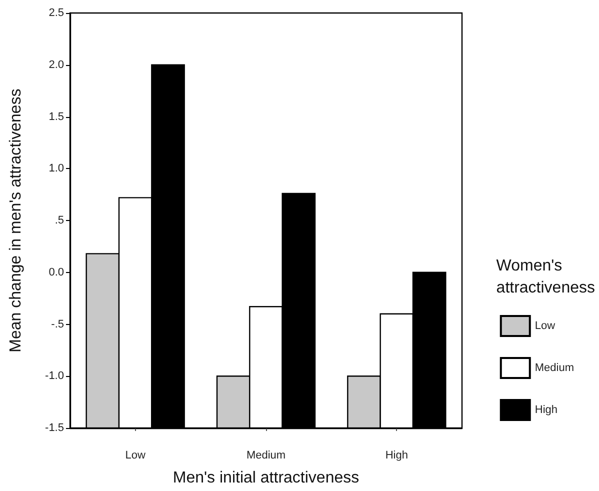 This screenshot has width=599, height=491. Describe the element at coordinates (266, 456) in the screenshot. I see `x-tick-label: Medium` at that location.